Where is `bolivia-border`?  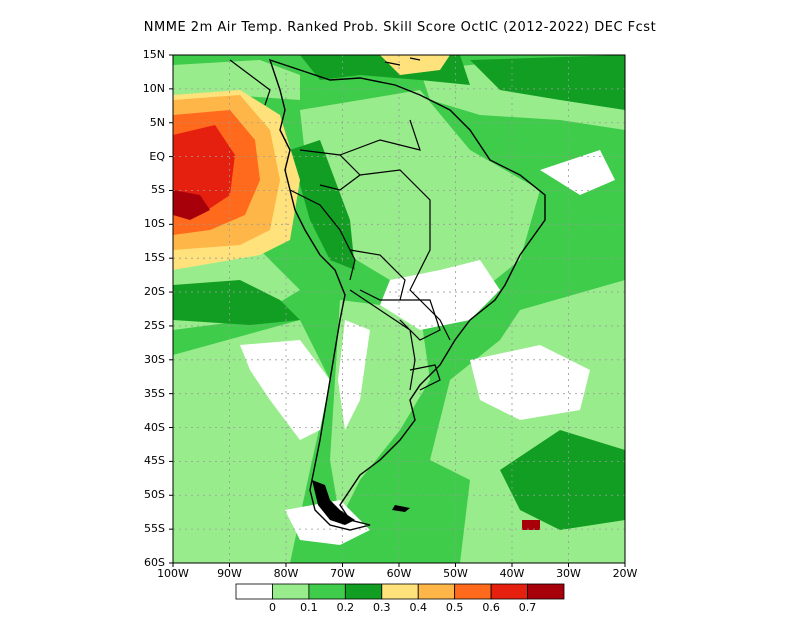 bolivia-border is located at coordinates (377, 275).